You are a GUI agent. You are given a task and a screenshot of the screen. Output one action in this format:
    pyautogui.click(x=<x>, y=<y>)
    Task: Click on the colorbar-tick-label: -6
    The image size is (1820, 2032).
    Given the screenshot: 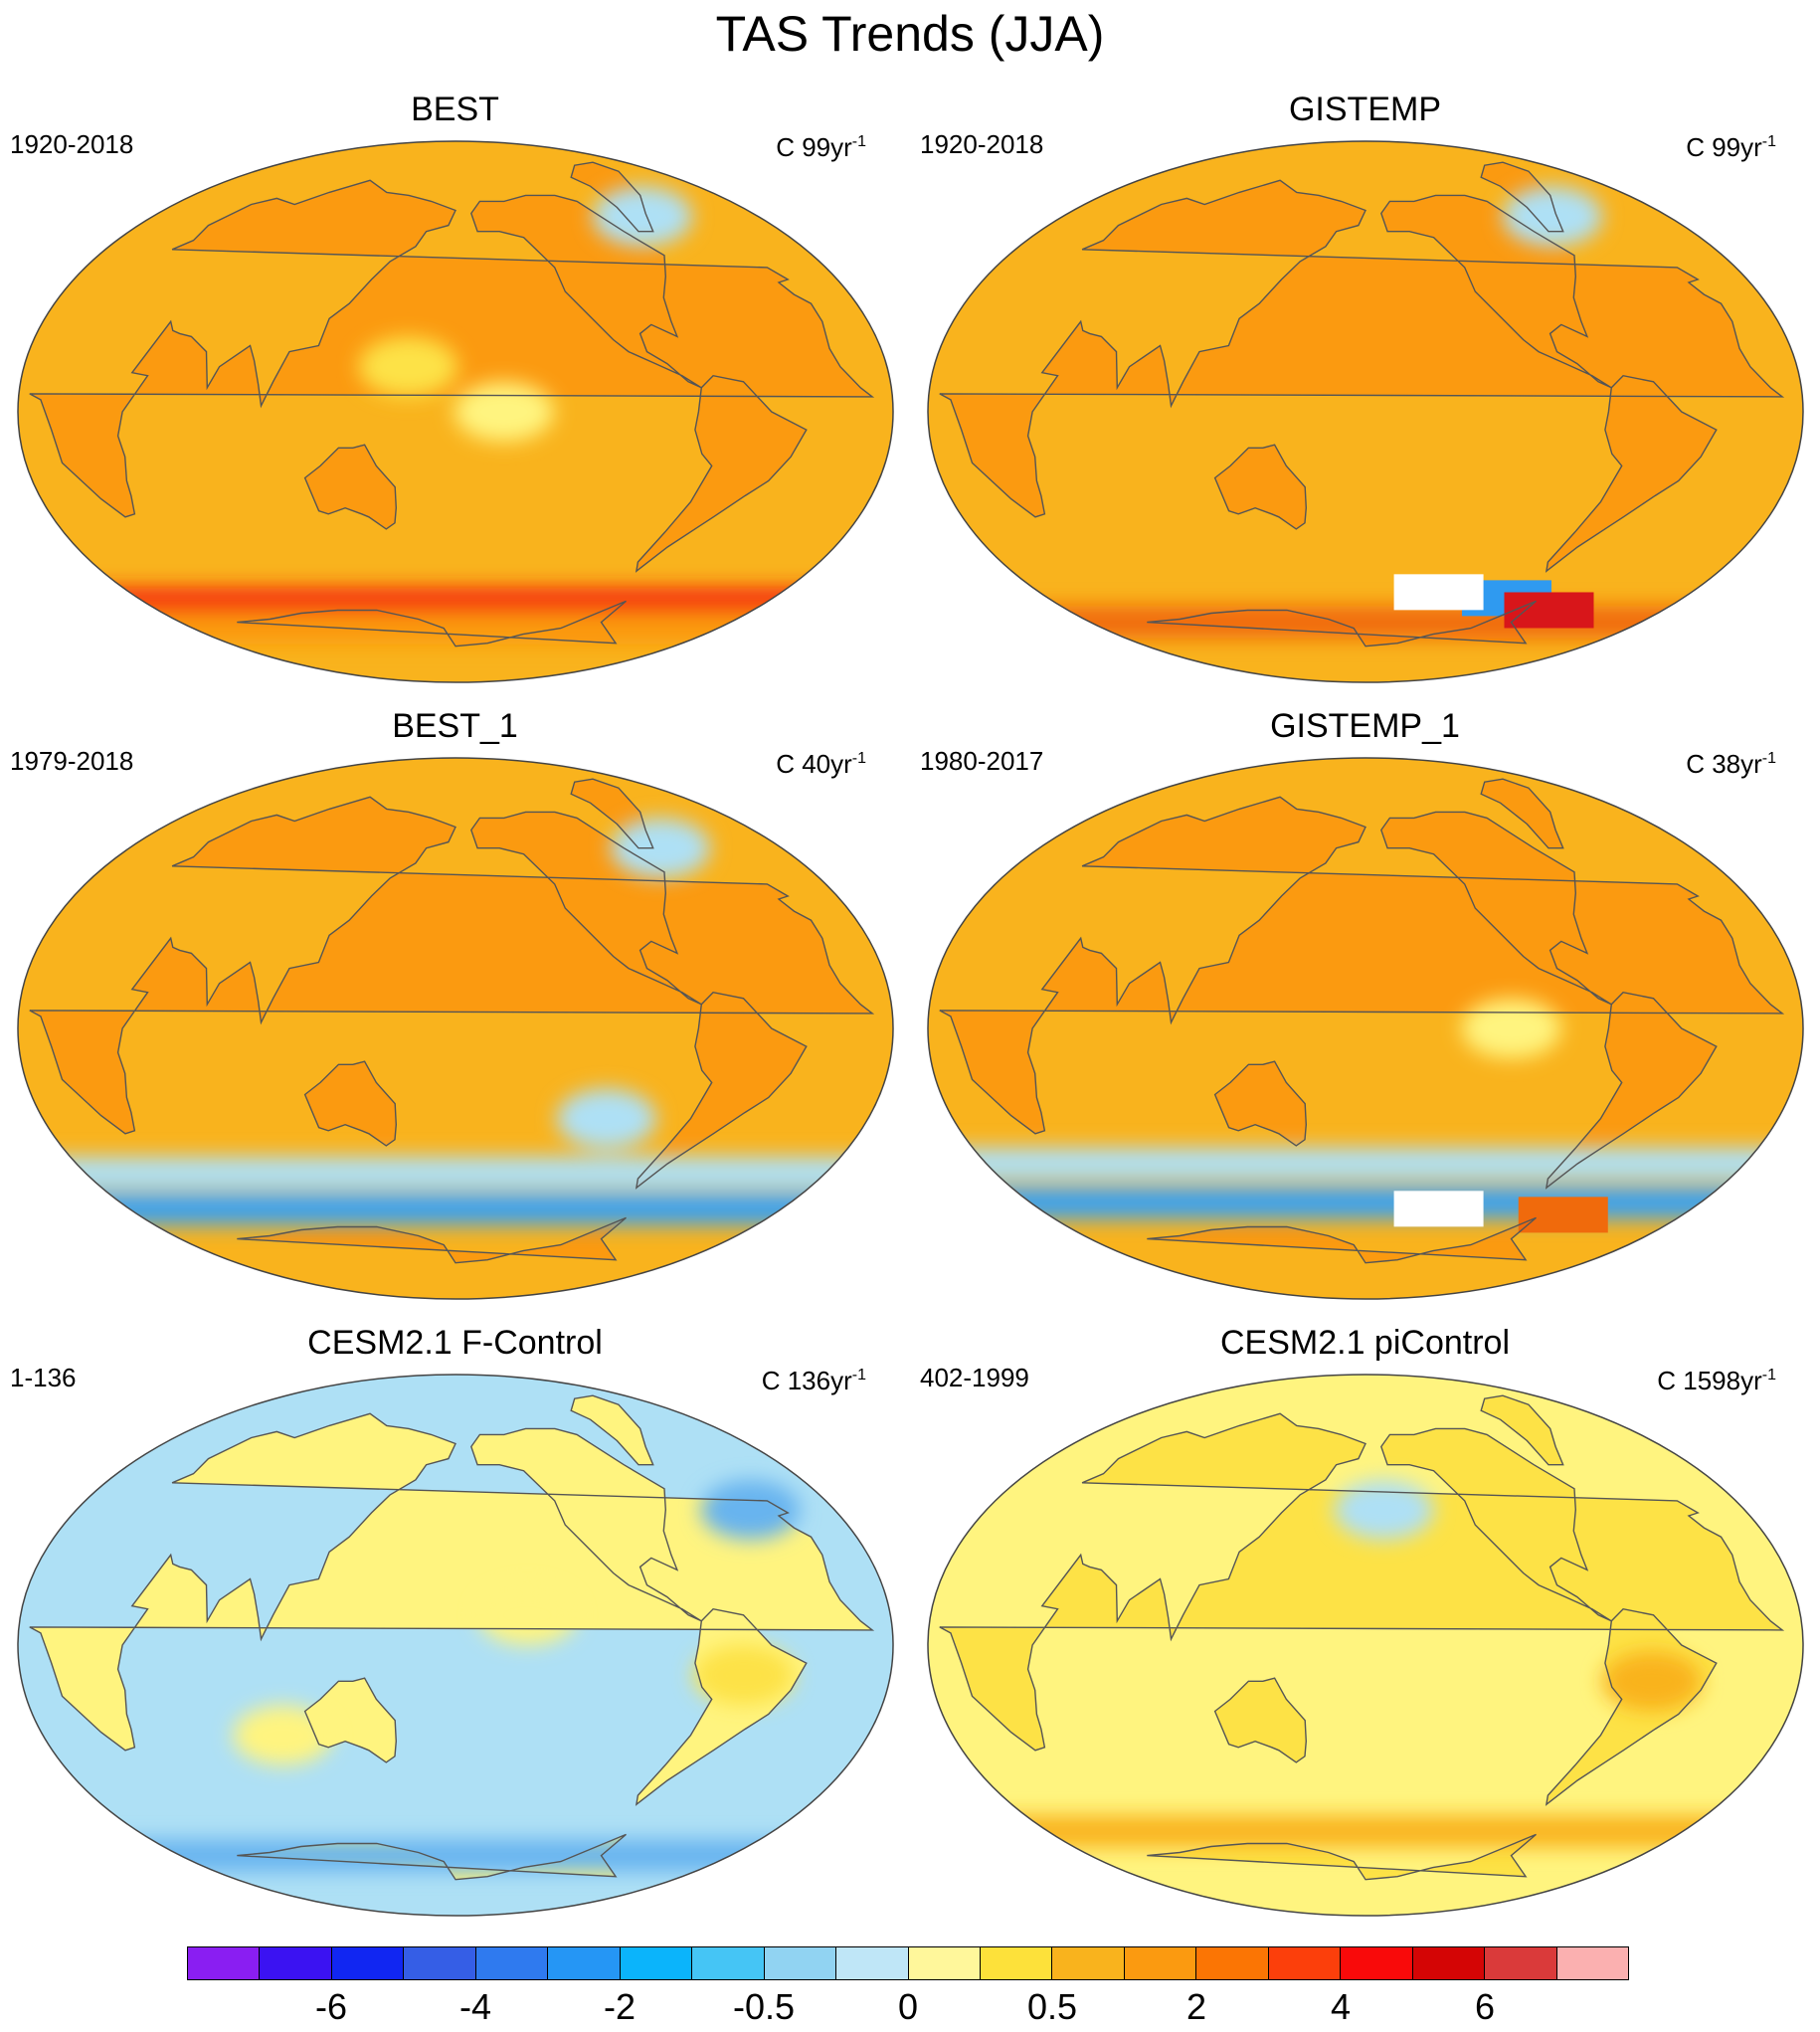 What is the action you would take?
    pyautogui.click(x=331, y=2007)
    